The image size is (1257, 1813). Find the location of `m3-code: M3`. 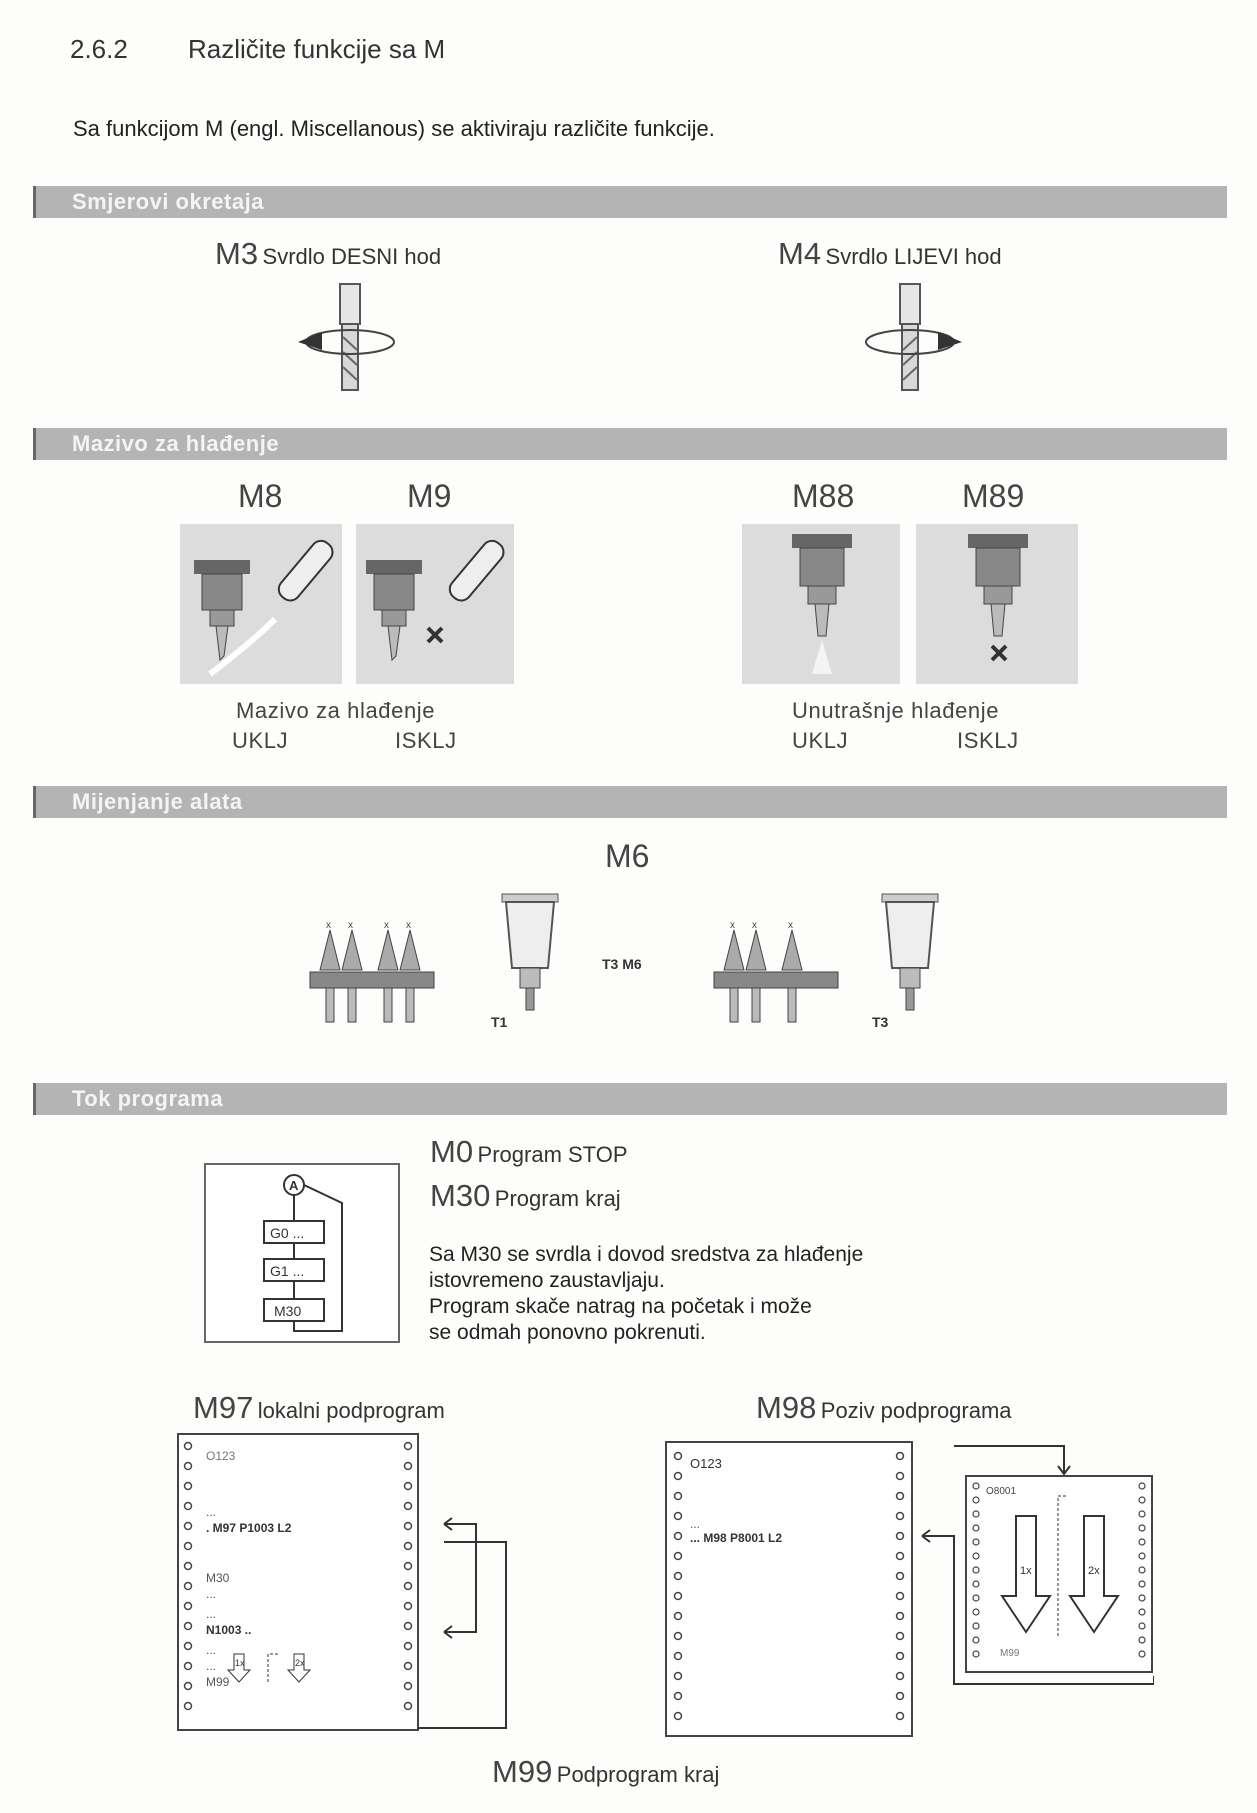

m3-code: M3 is located at coordinates (237, 253).